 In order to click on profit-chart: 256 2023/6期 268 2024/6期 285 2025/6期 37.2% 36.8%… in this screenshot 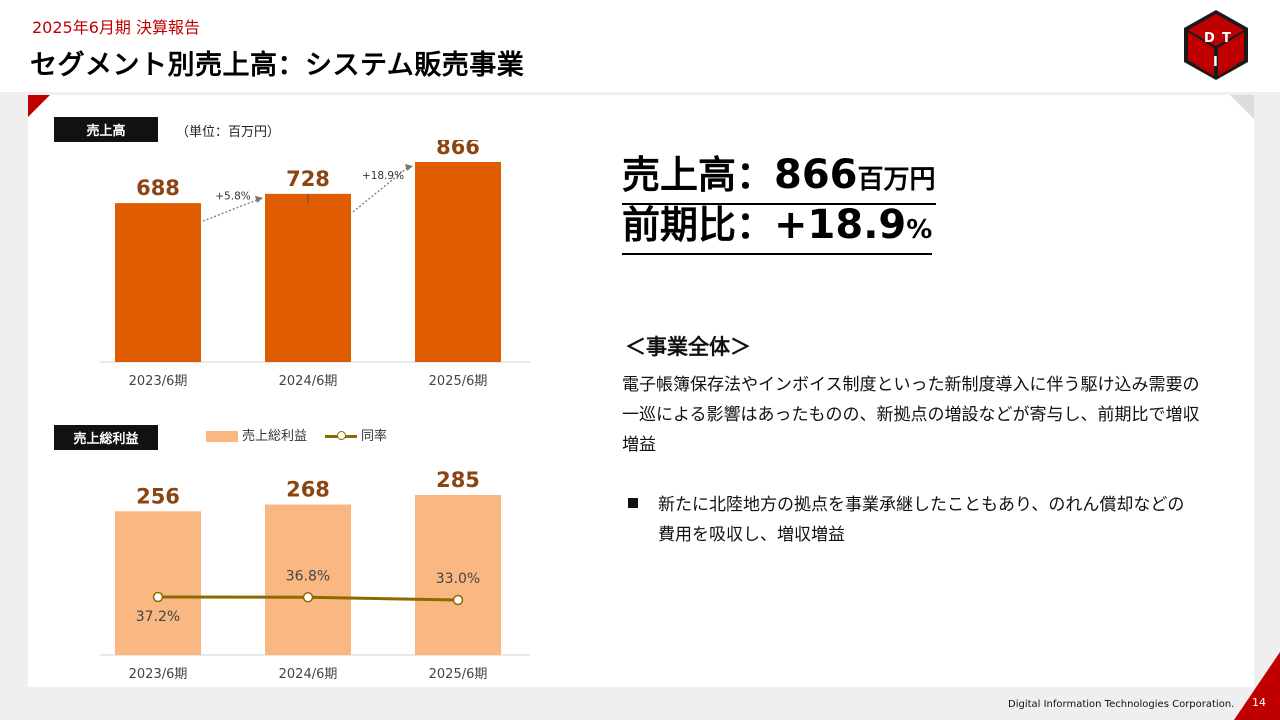, I will do `click(315, 575)`.